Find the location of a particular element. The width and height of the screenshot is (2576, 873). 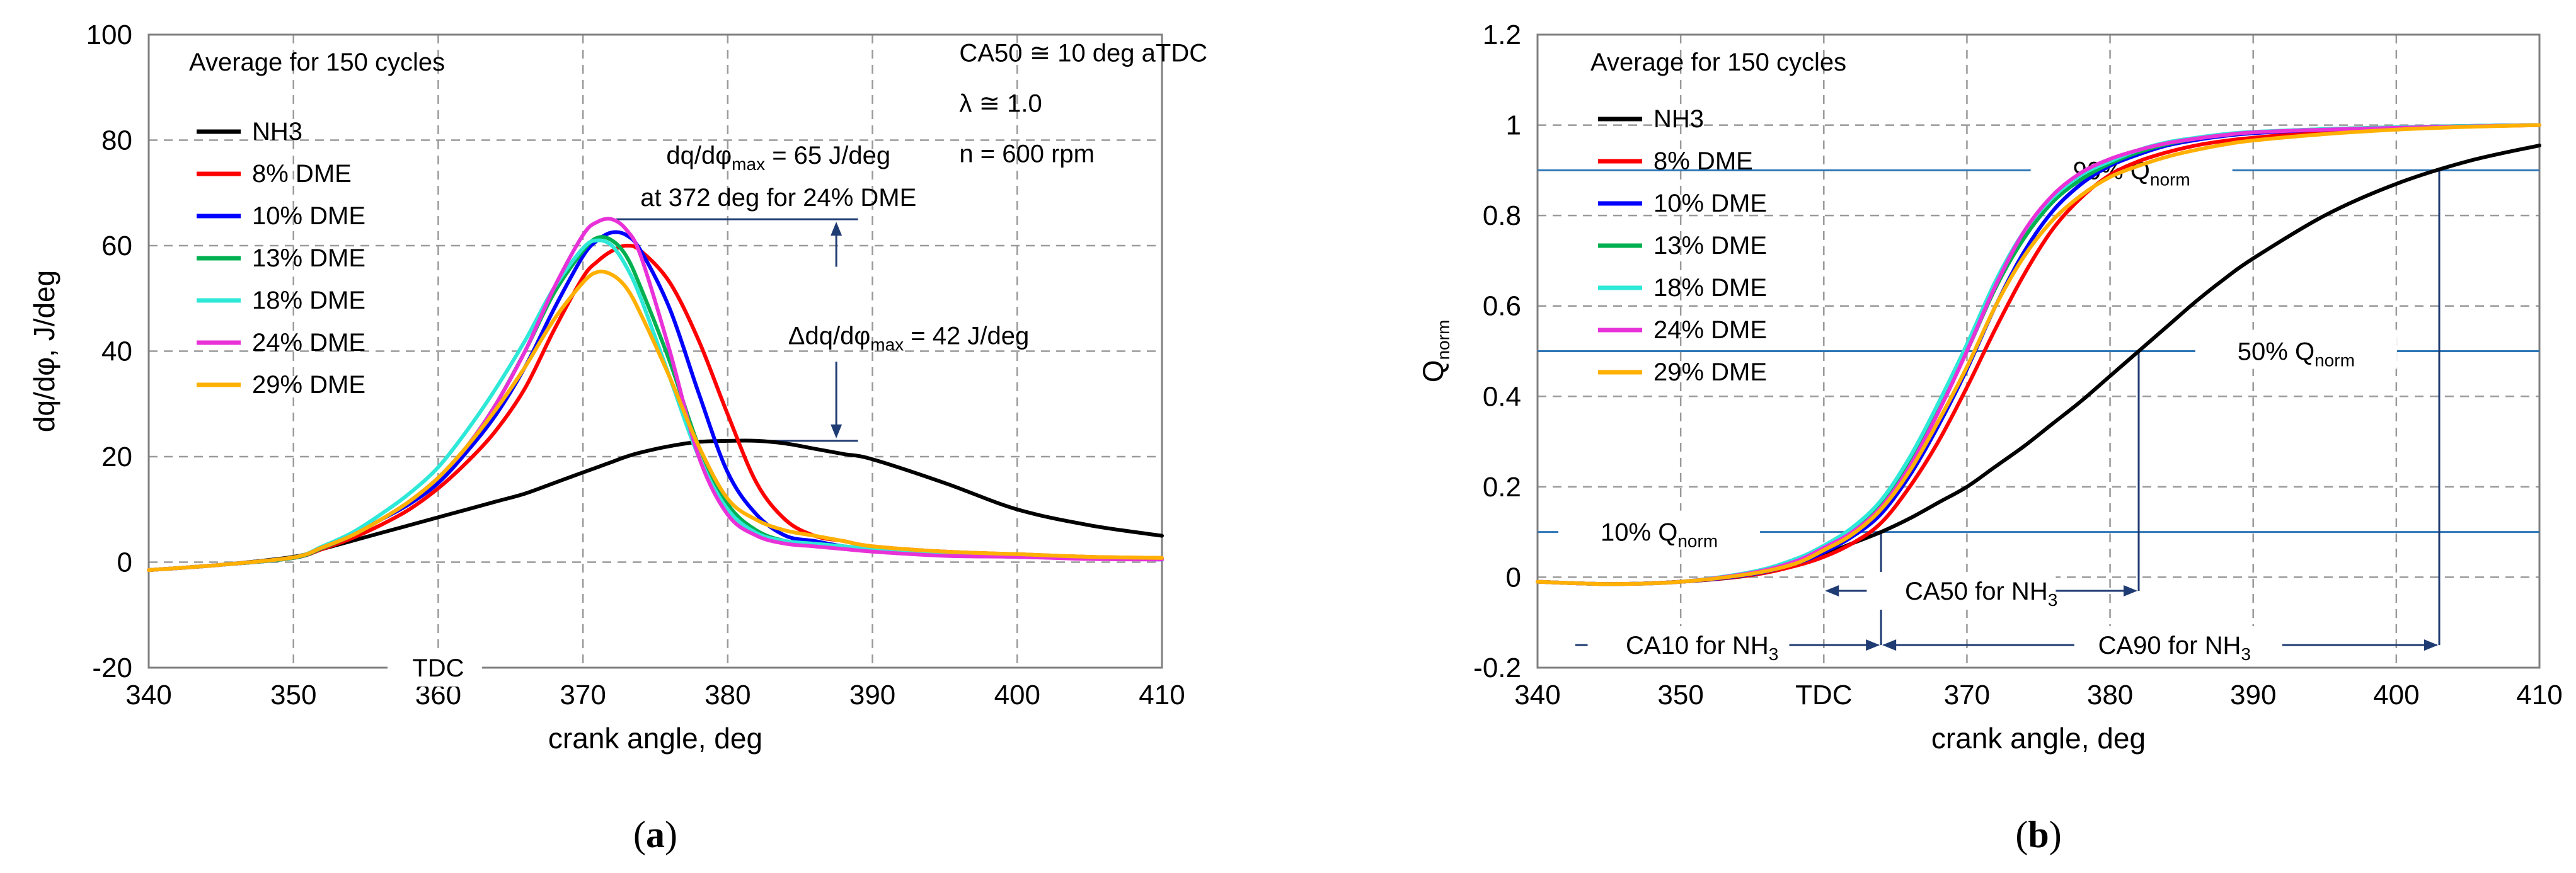

y-tick-label: -0.2 is located at coordinates (1497, 668).